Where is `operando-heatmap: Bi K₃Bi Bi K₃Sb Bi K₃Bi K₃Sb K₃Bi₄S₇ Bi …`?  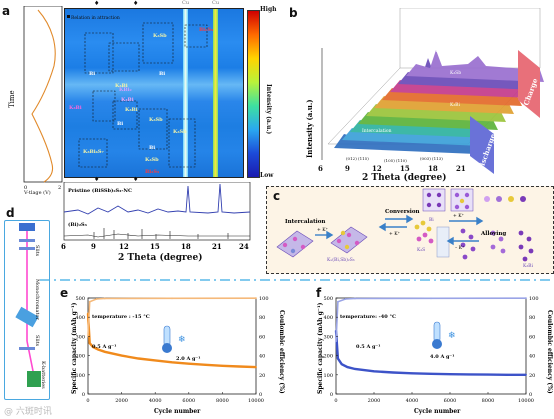
operando-heatmap: Bi K₃Bi Bi K₃Sb Bi K₃Bi K₃Sb K₃Bi₄S₇ Bi … is located at coordinates (154, 93).